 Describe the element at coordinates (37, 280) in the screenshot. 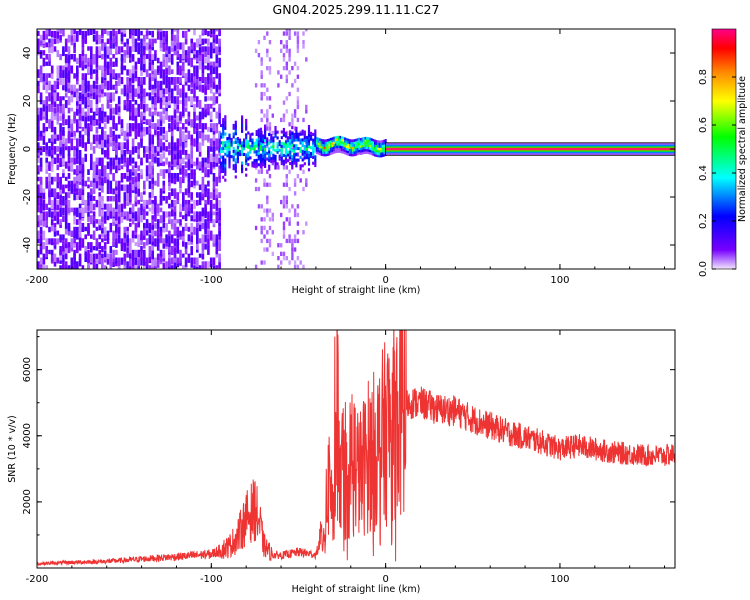

I see `top-x-tick-label: -200` at that location.